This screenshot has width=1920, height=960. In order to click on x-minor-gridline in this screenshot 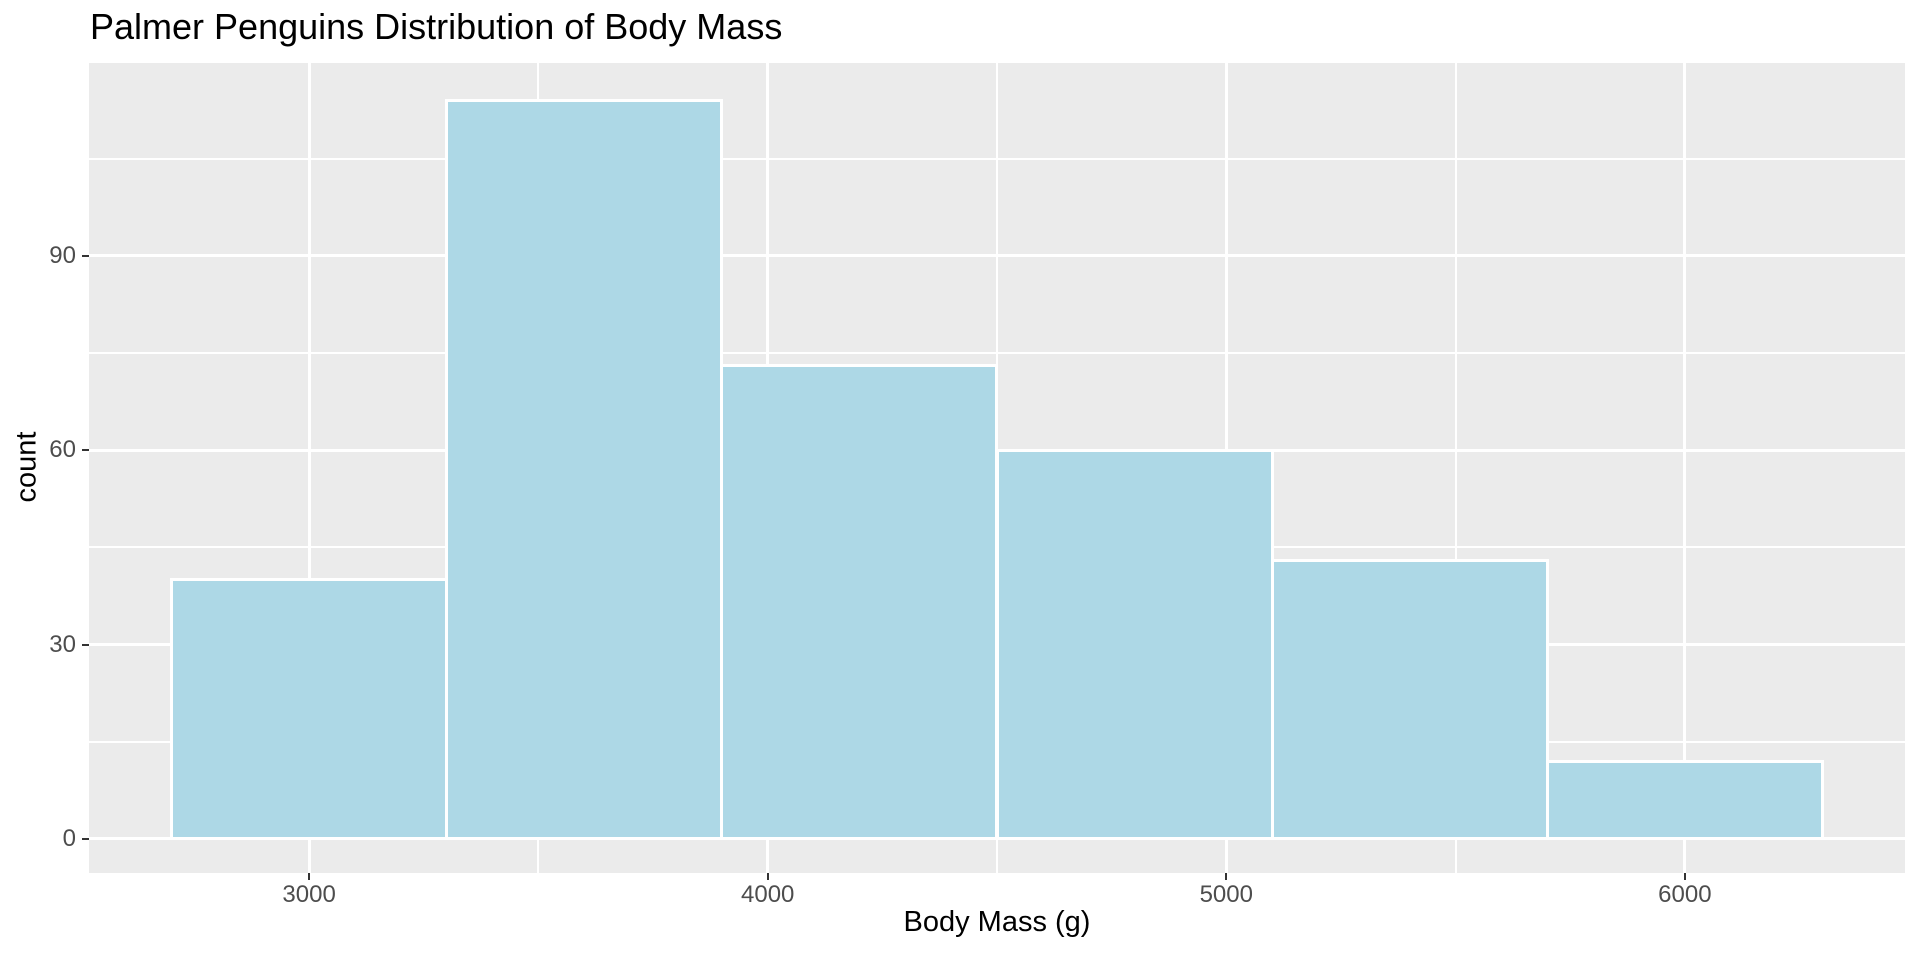, I will do `click(1455, 468)`.